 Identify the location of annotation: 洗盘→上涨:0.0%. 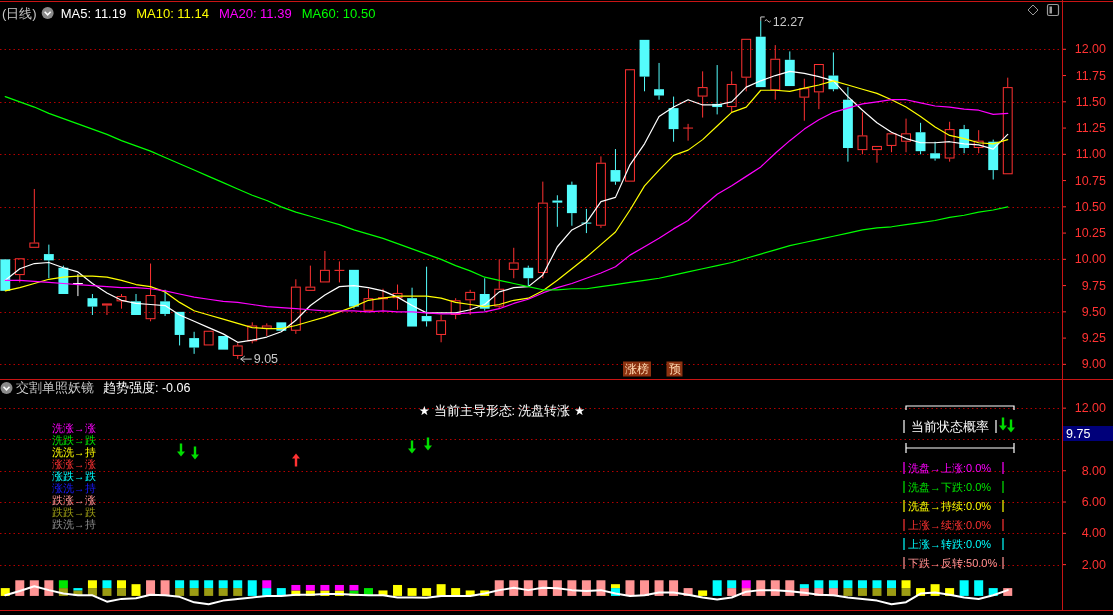
(950, 468).